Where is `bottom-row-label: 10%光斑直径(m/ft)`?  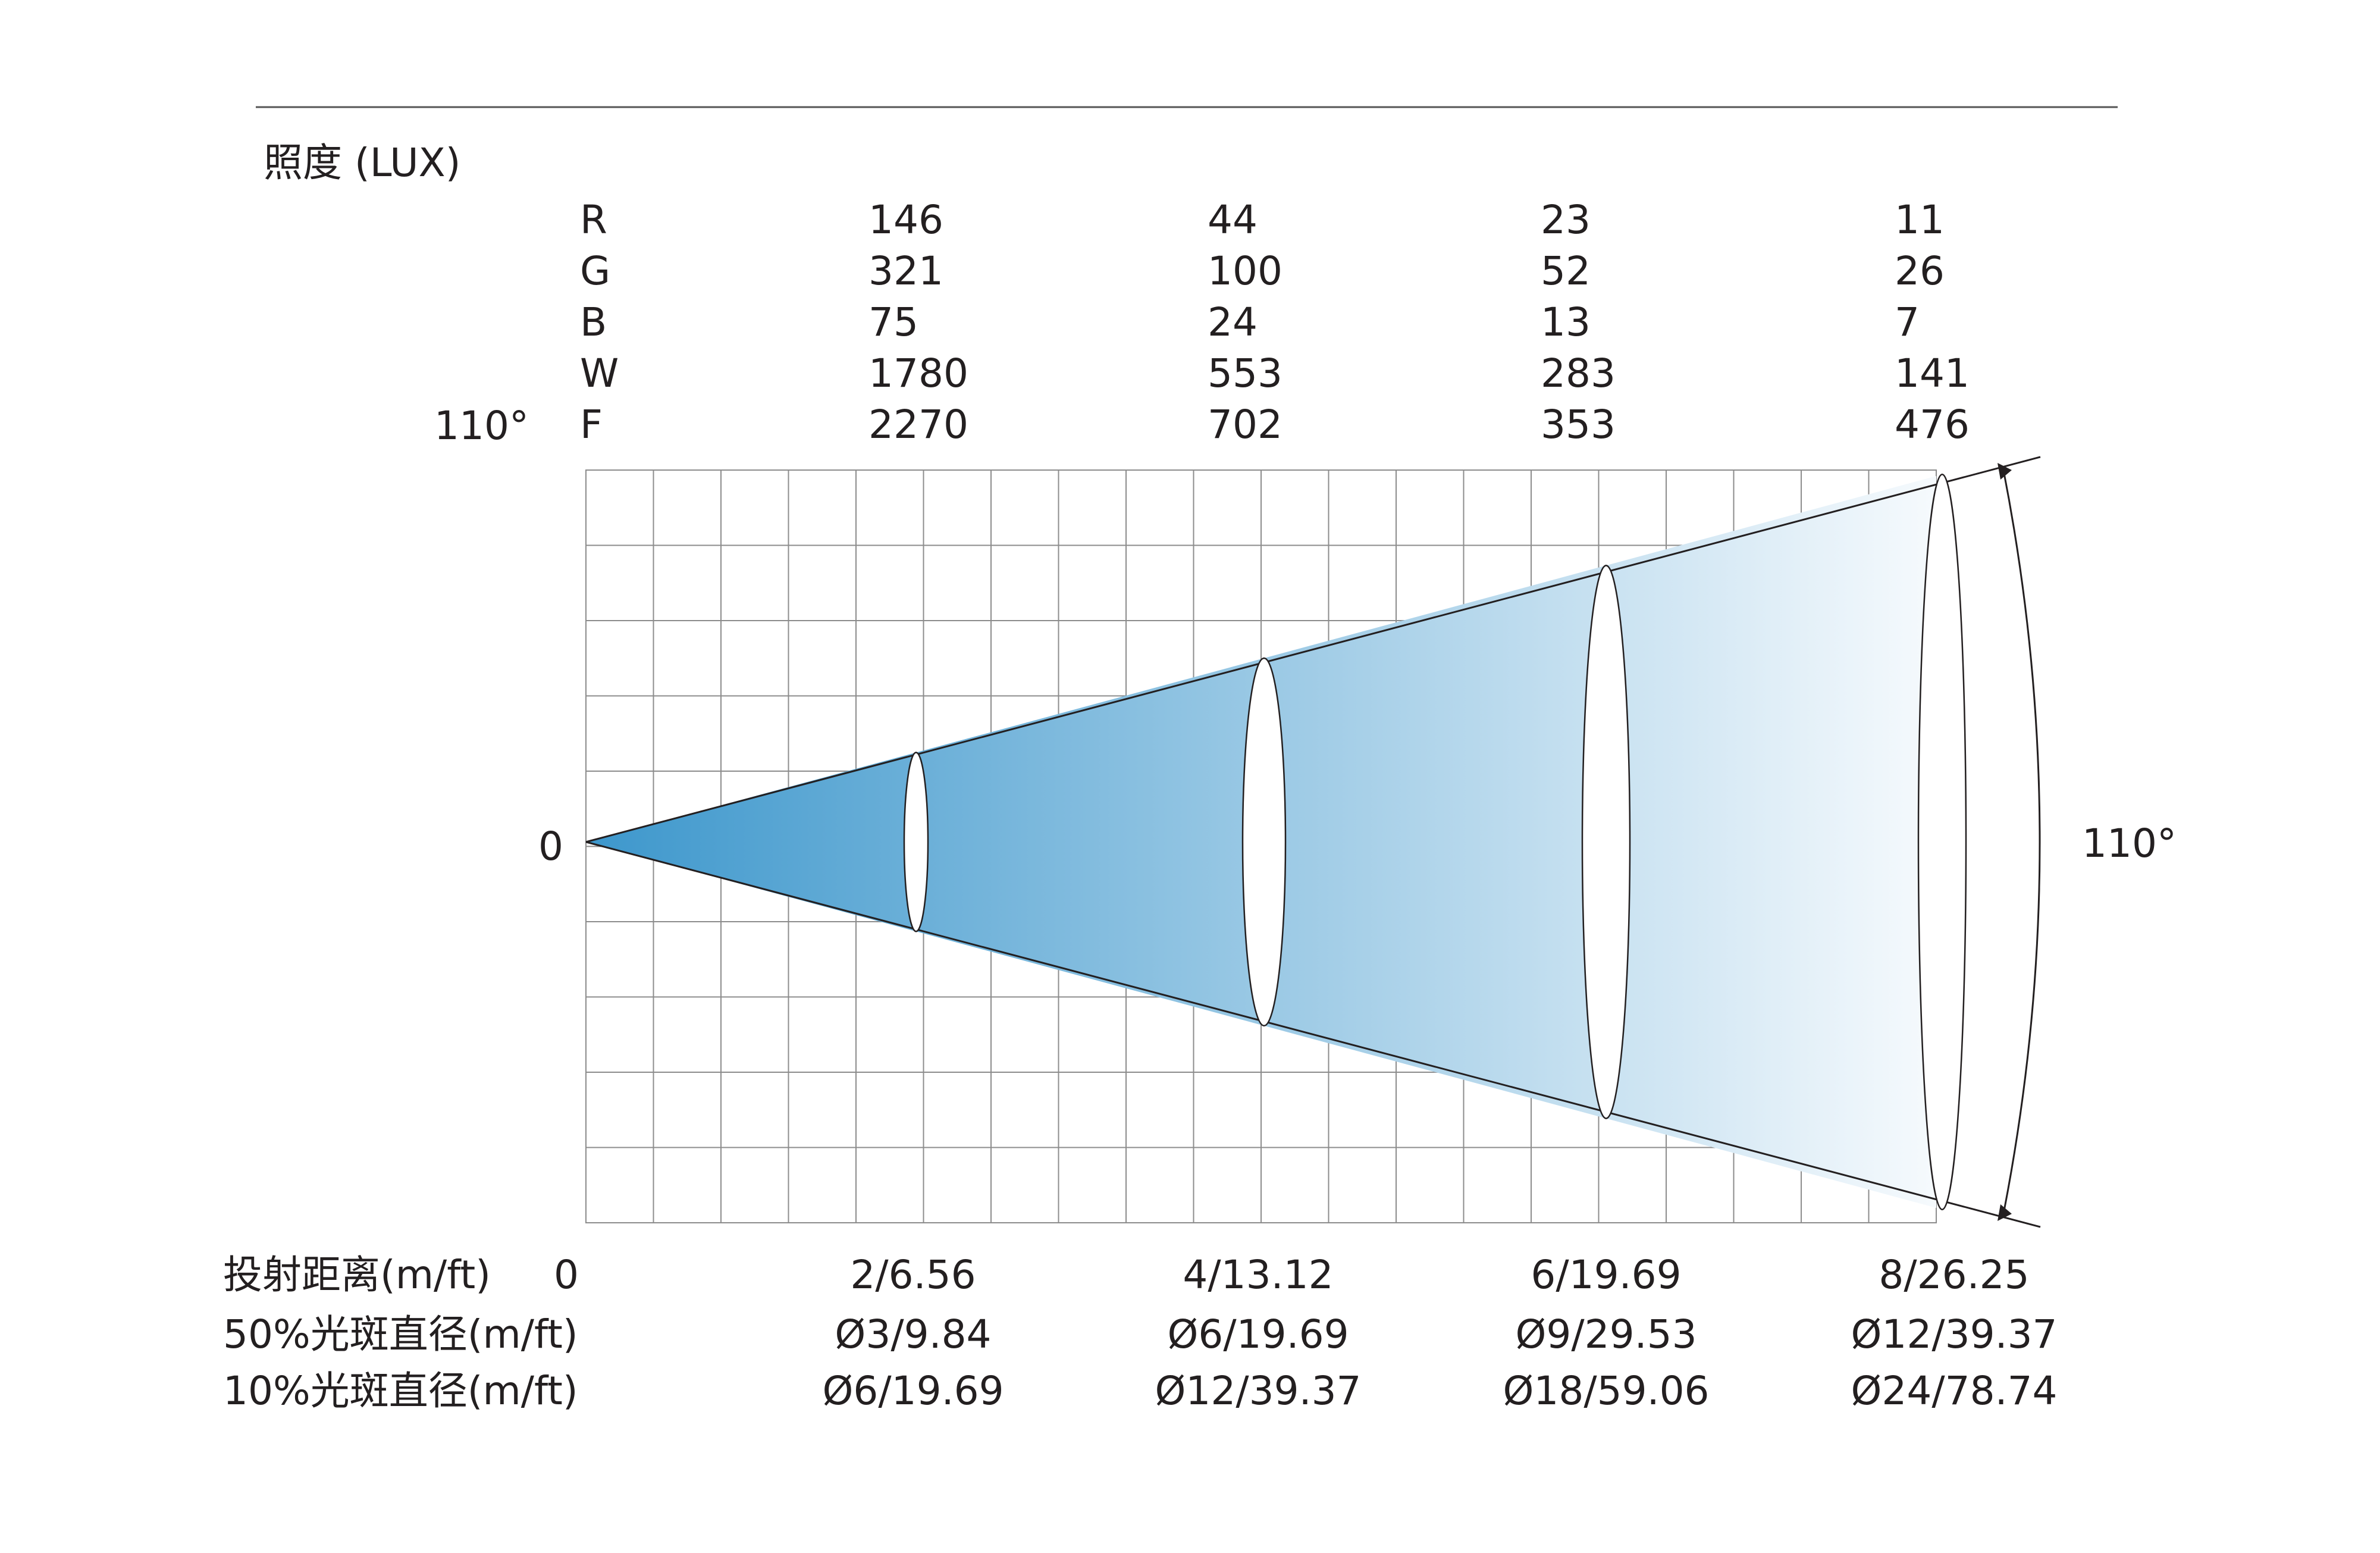
bottom-row-label: 10%光斑直径(m/ft) is located at coordinates (400, 1391).